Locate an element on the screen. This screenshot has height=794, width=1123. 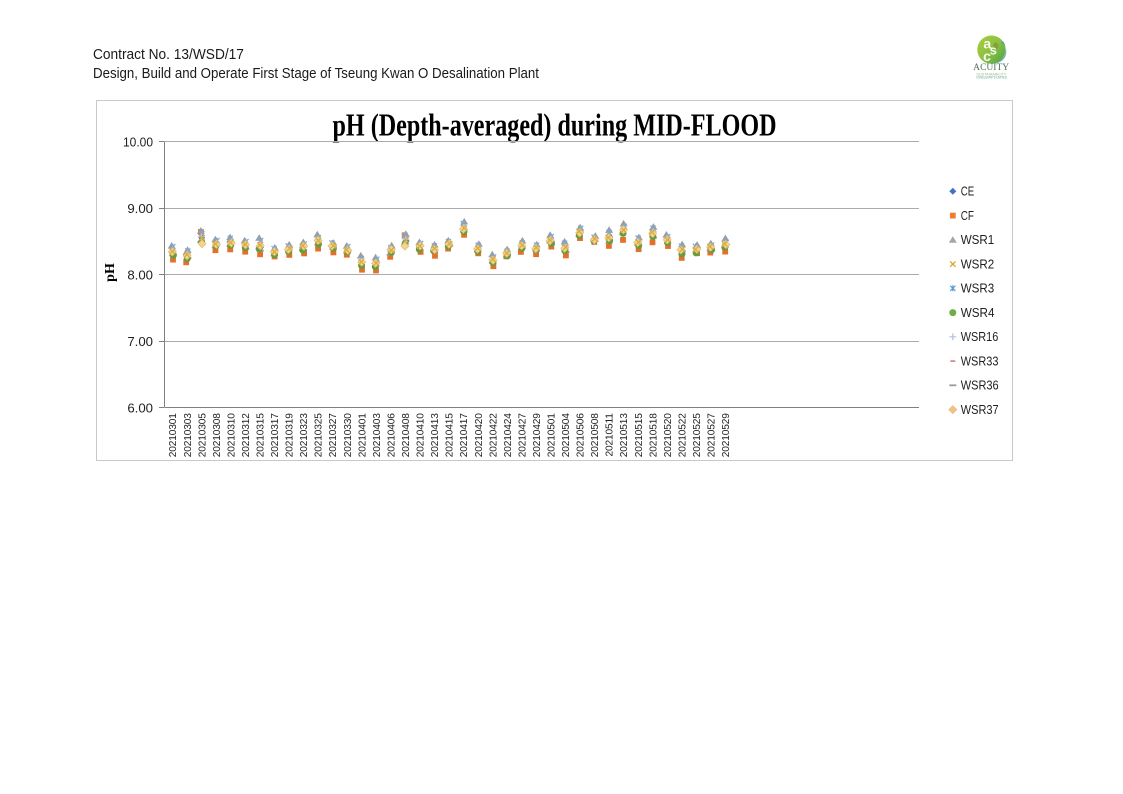
svg-text: 20210317 is located at coordinates (275, 435).